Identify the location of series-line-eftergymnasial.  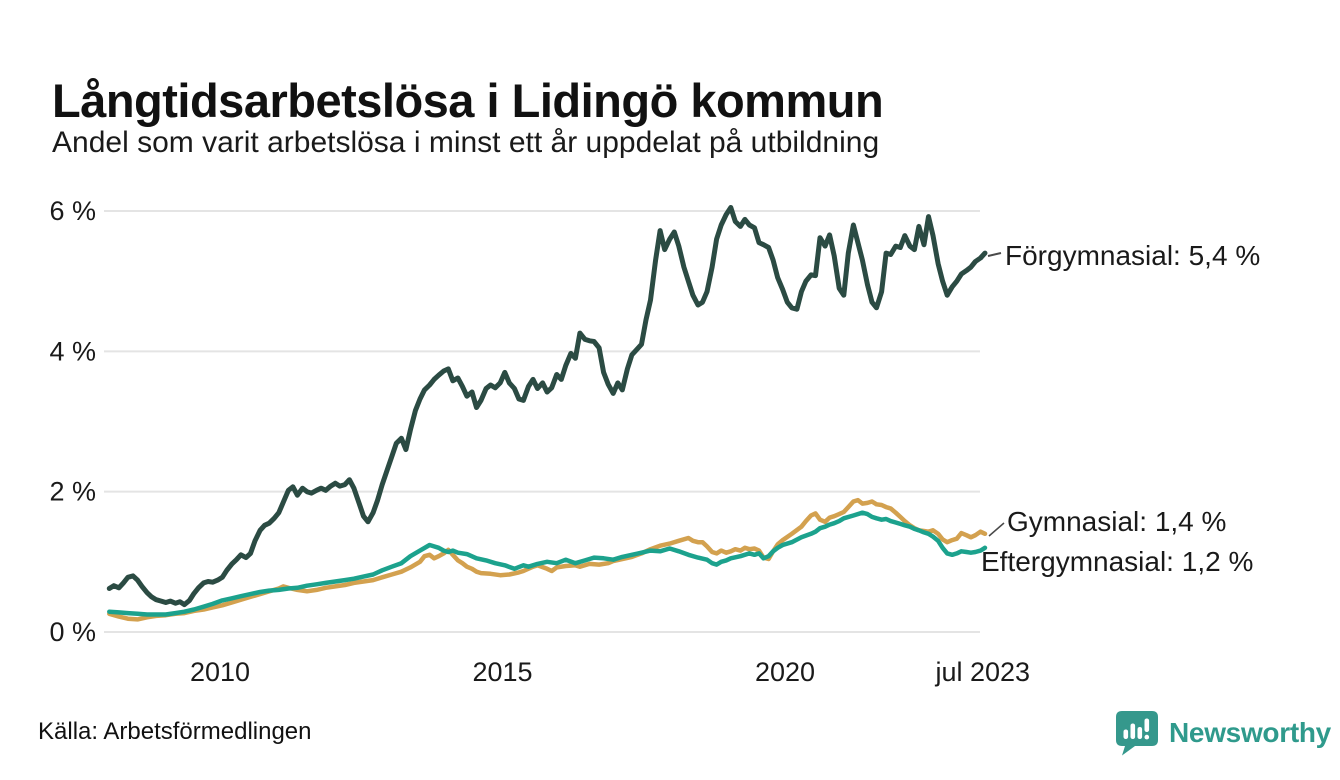
(547, 563).